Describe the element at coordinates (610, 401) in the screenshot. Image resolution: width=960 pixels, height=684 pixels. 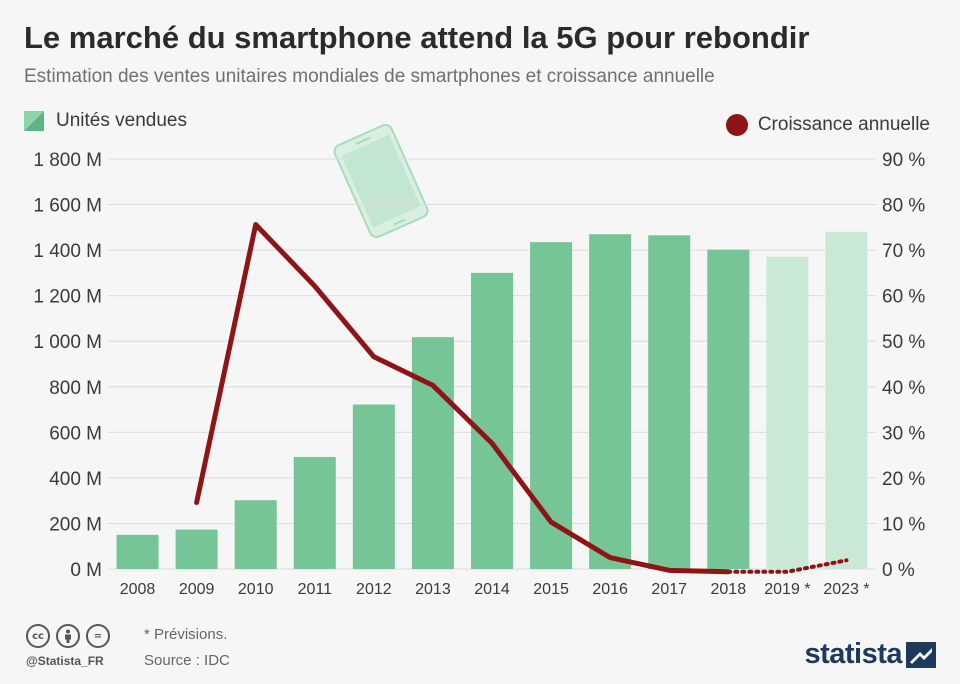
I see `bar-2016` at that location.